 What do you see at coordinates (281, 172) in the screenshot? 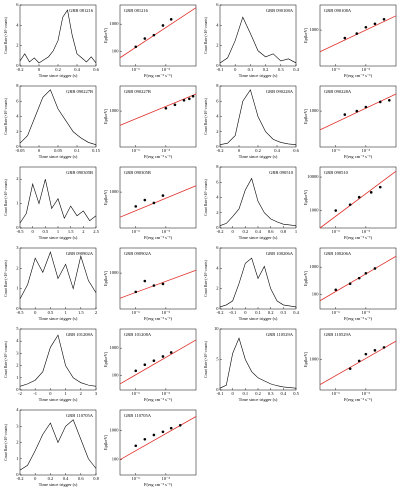
I see `panel-title: GRB 090510` at bounding box center [281, 172].